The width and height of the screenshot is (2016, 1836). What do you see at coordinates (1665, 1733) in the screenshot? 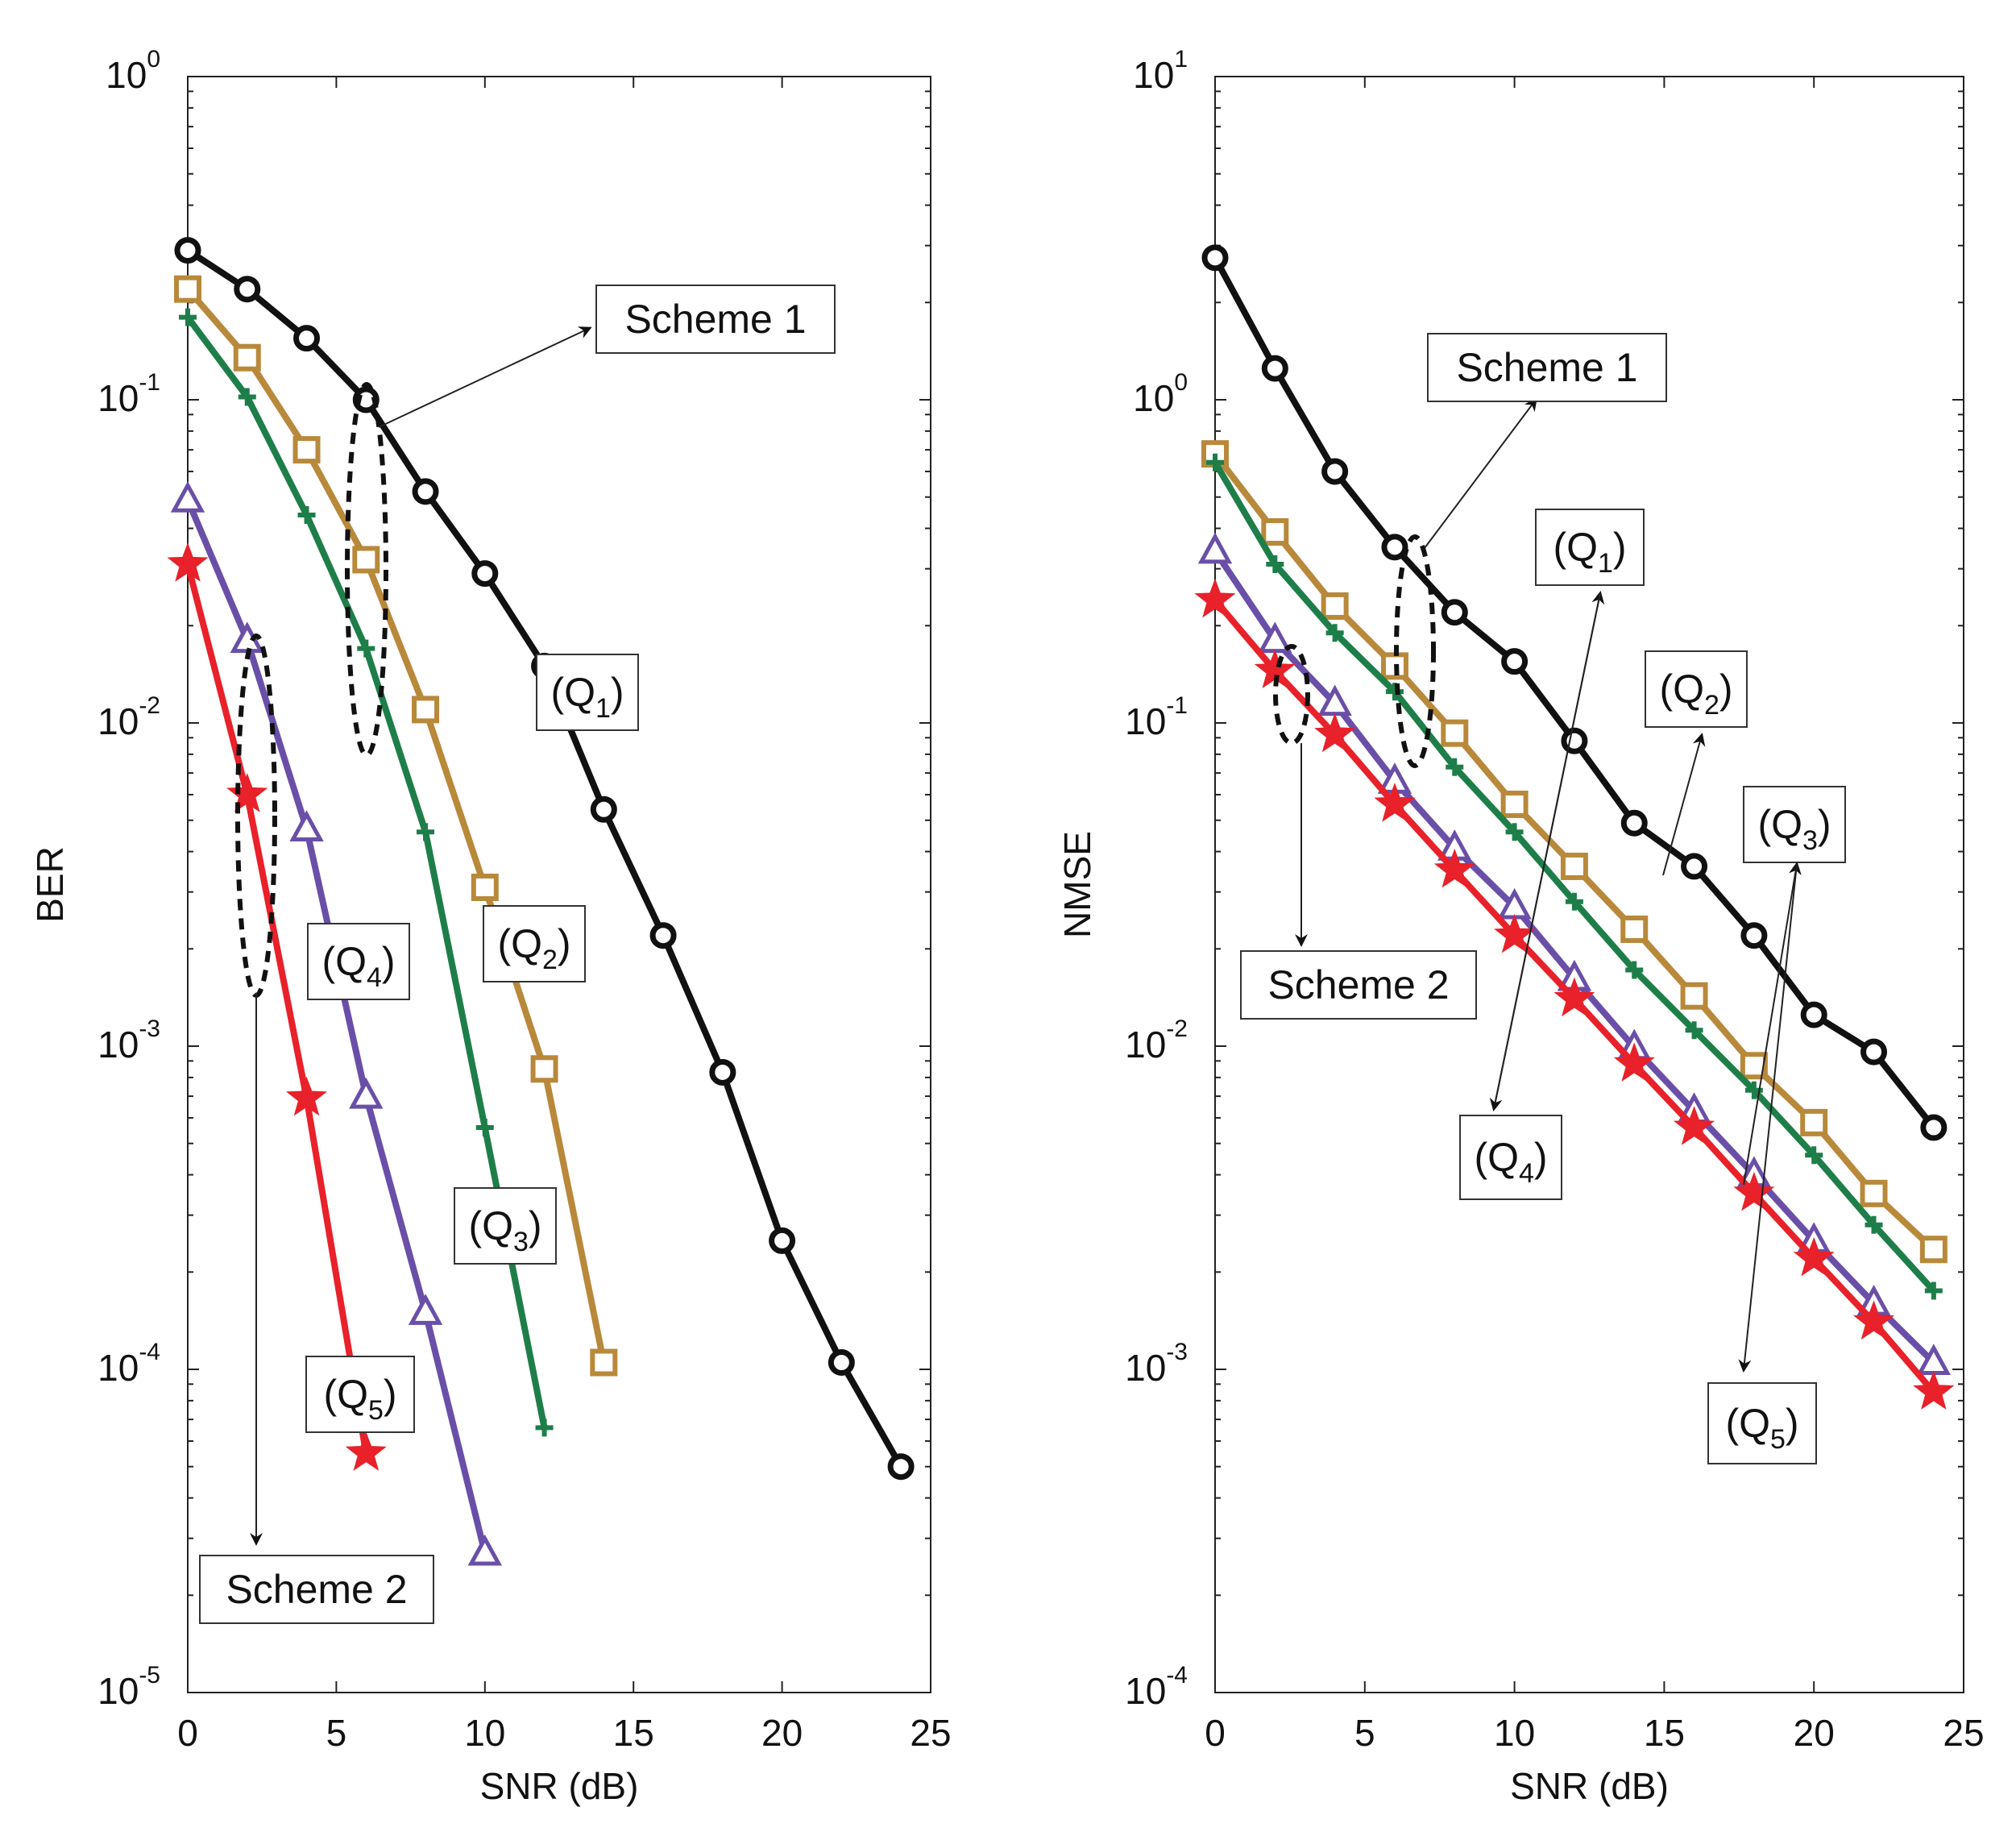
I see `x-tick-label: 15` at bounding box center [1665, 1733].